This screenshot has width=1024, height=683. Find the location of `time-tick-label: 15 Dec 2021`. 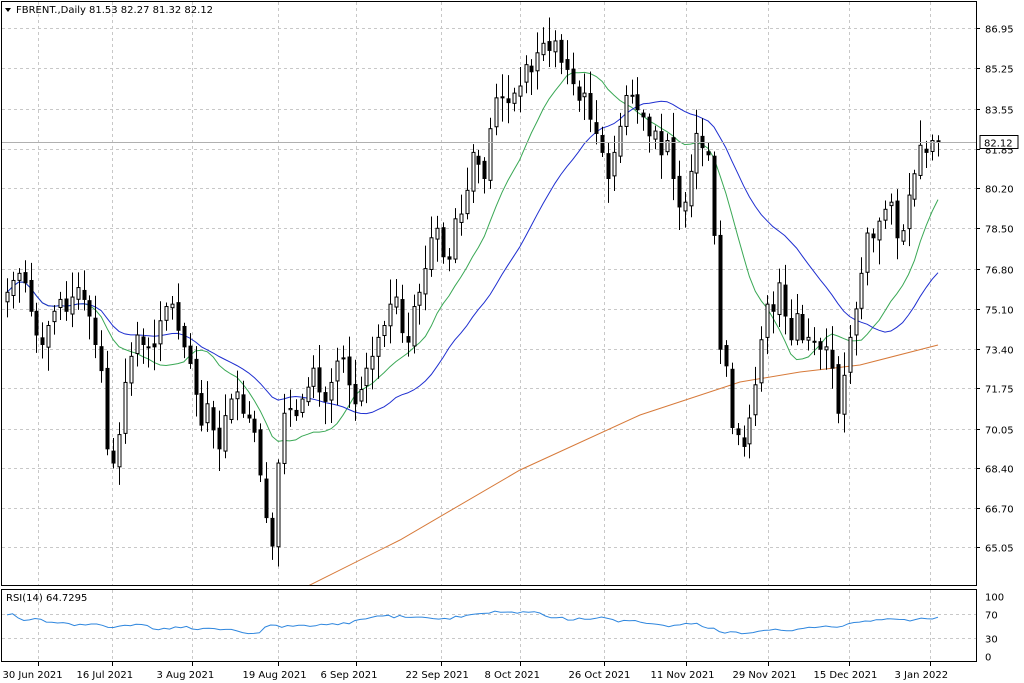

time-tick-label: 15 Dec 2021 is located at coordinates (846, 675).